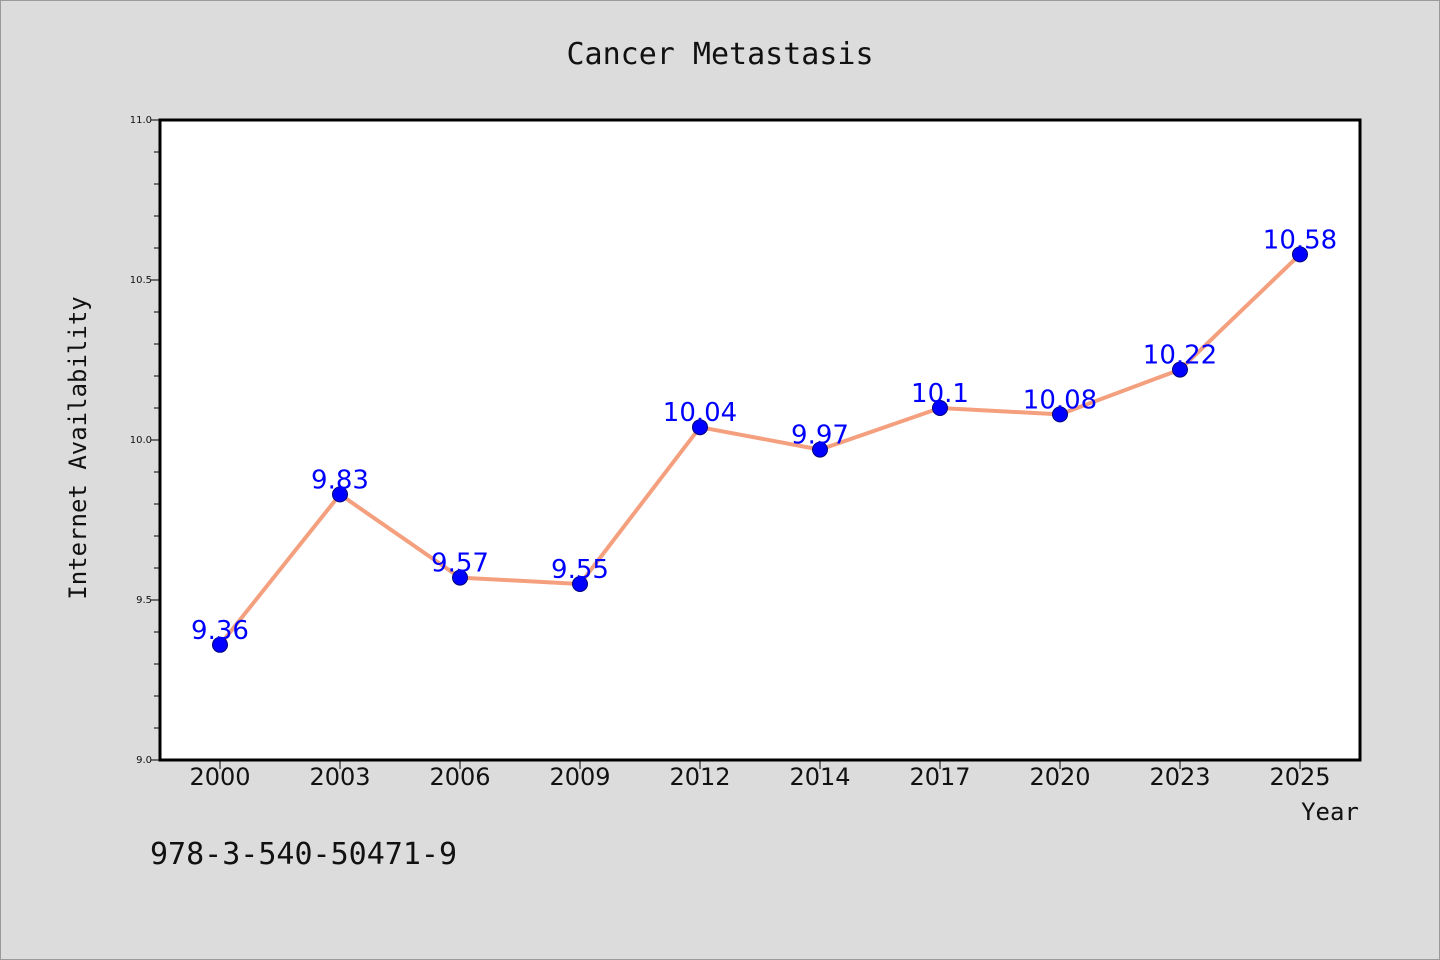 The image size is (1440, 960). What do you see at coordinates (219, 777) in the screenshot?
I see `x-tick-label: 2000` at bounding box center [219, 777].